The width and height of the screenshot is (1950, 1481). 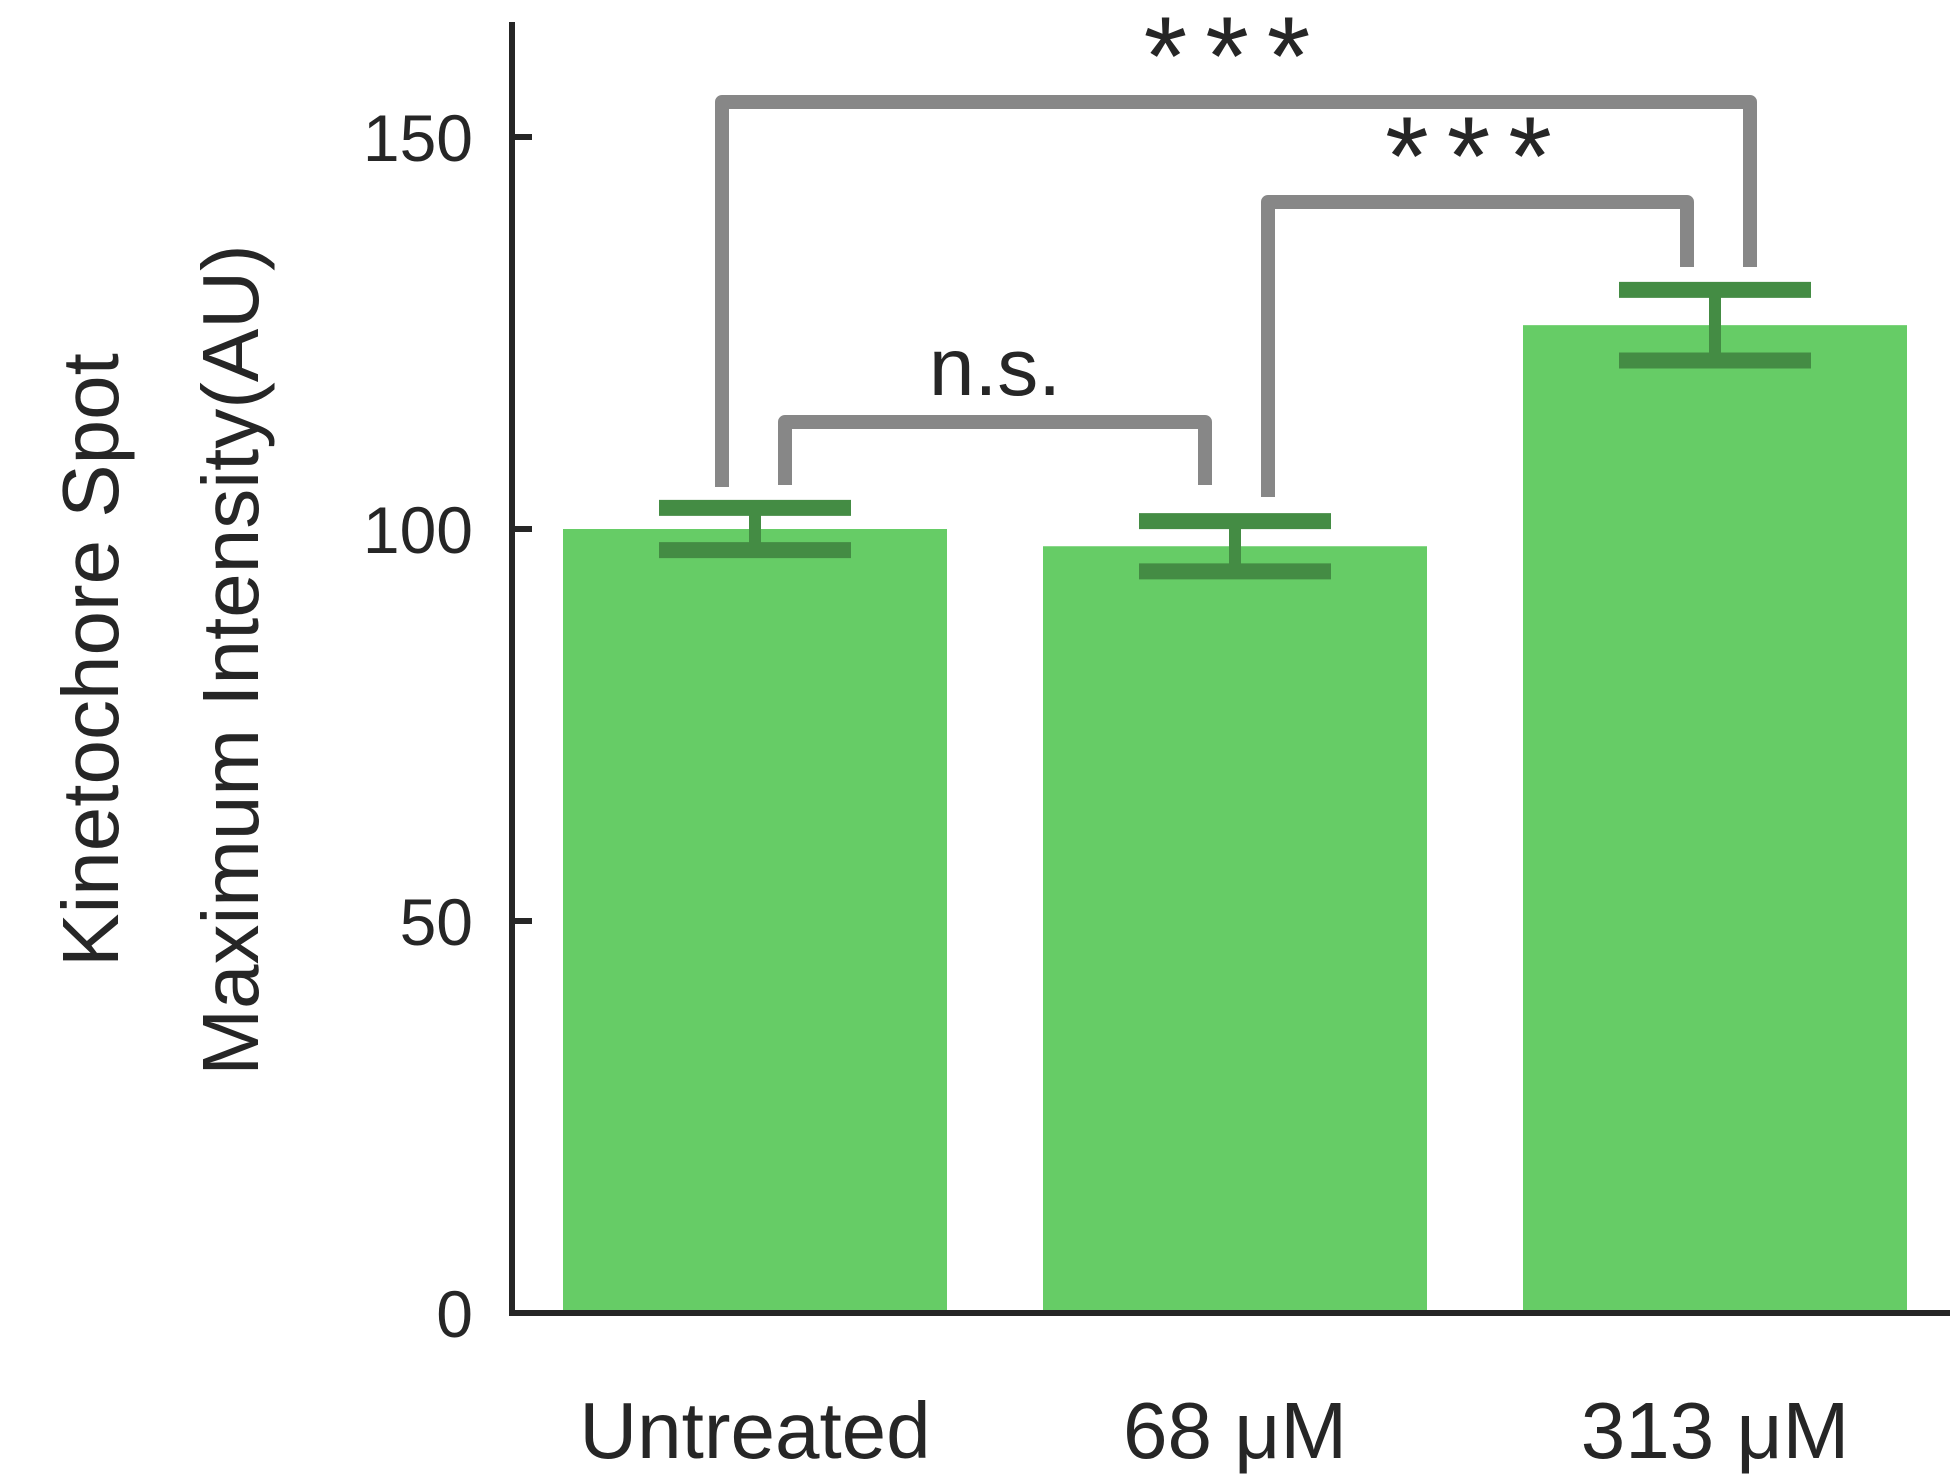 What do you see at coordinates (90, 660) in the screenshot?
I see `y-axis-label-line-1: Kinetochore Spot` at bounding box center [90, 660].